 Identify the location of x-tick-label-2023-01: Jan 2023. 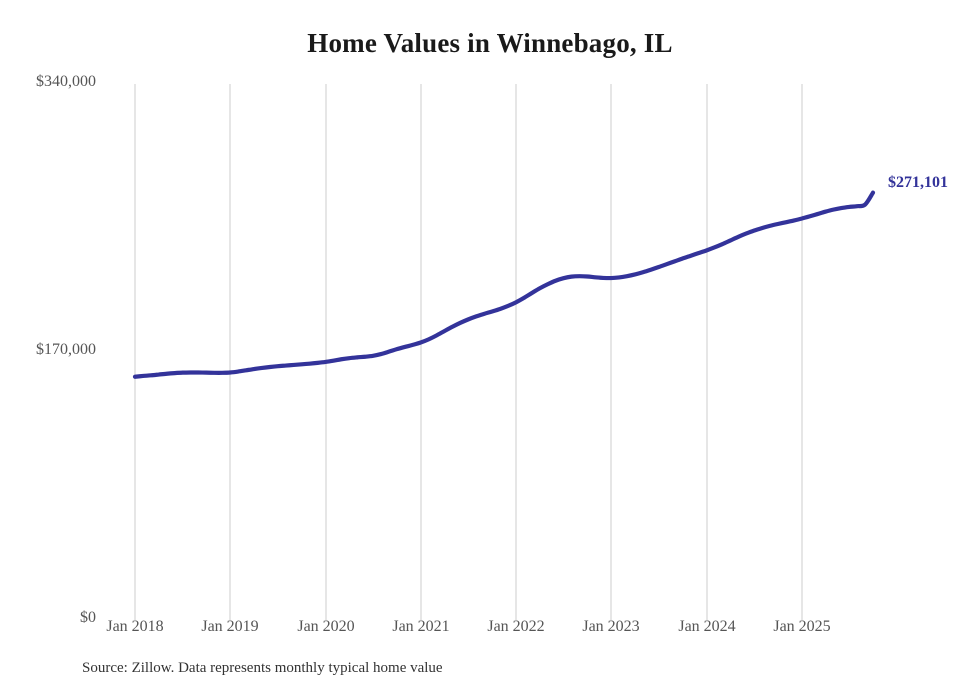
(611, 626).